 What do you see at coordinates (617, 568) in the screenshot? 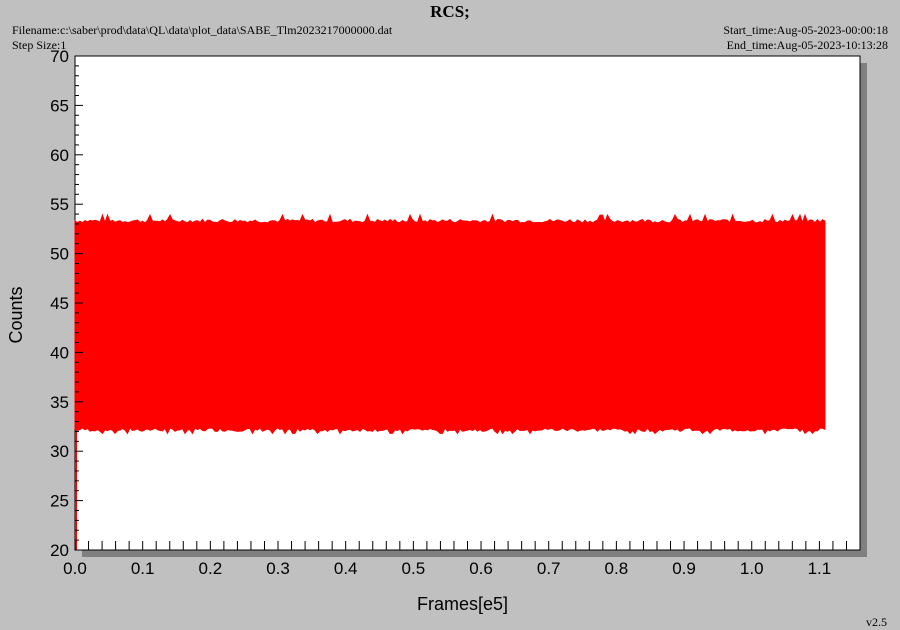
I see `x-tick-label: 0.8` at bounding box center [617, 568].